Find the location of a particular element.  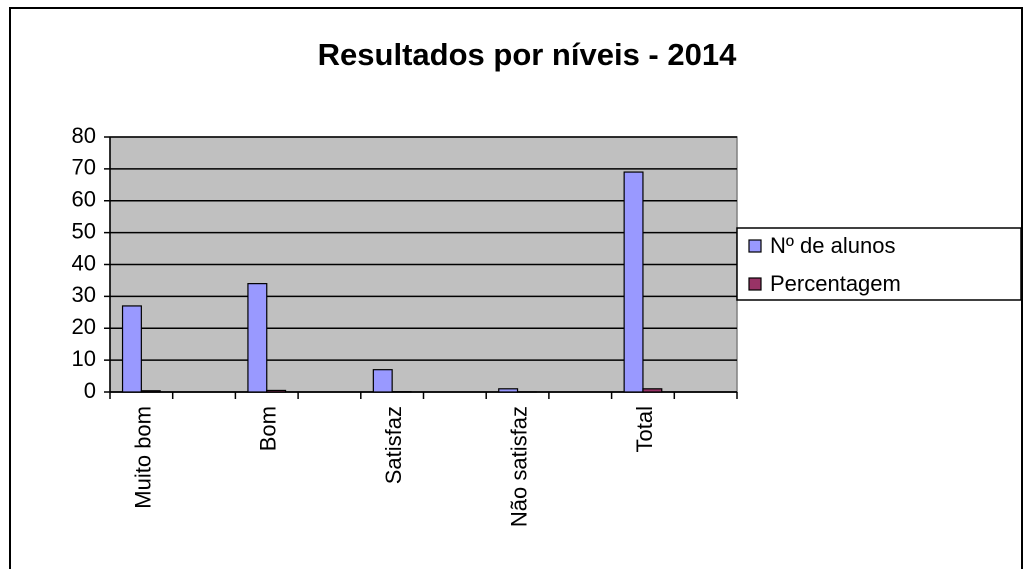

y-tick-label: 50 is located at coordinates (84, 230).